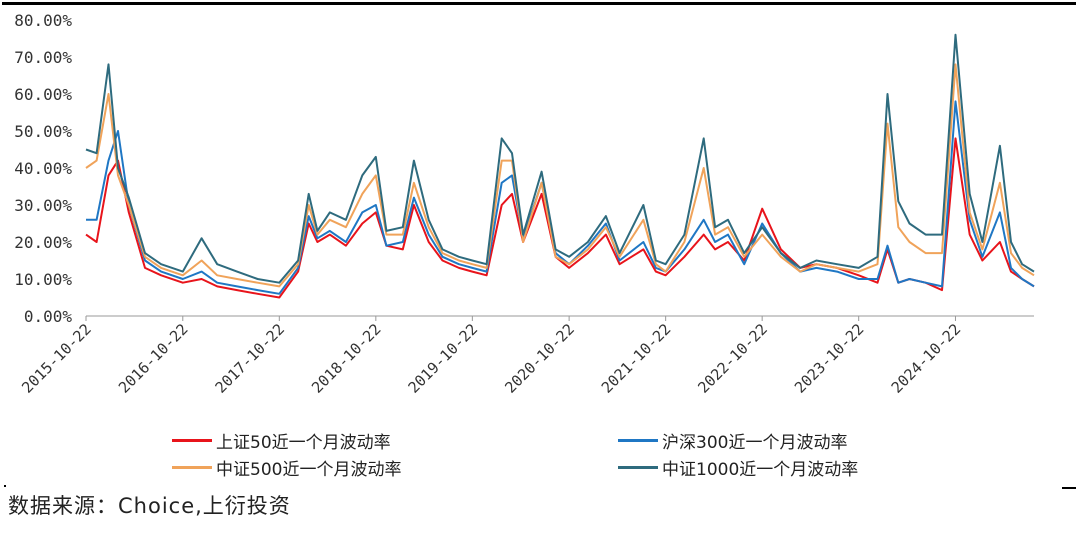 Image resolution: width=1080 pixels, height=533 pixels. I want to click on legend-swatch-hs300, so click(638, 440).